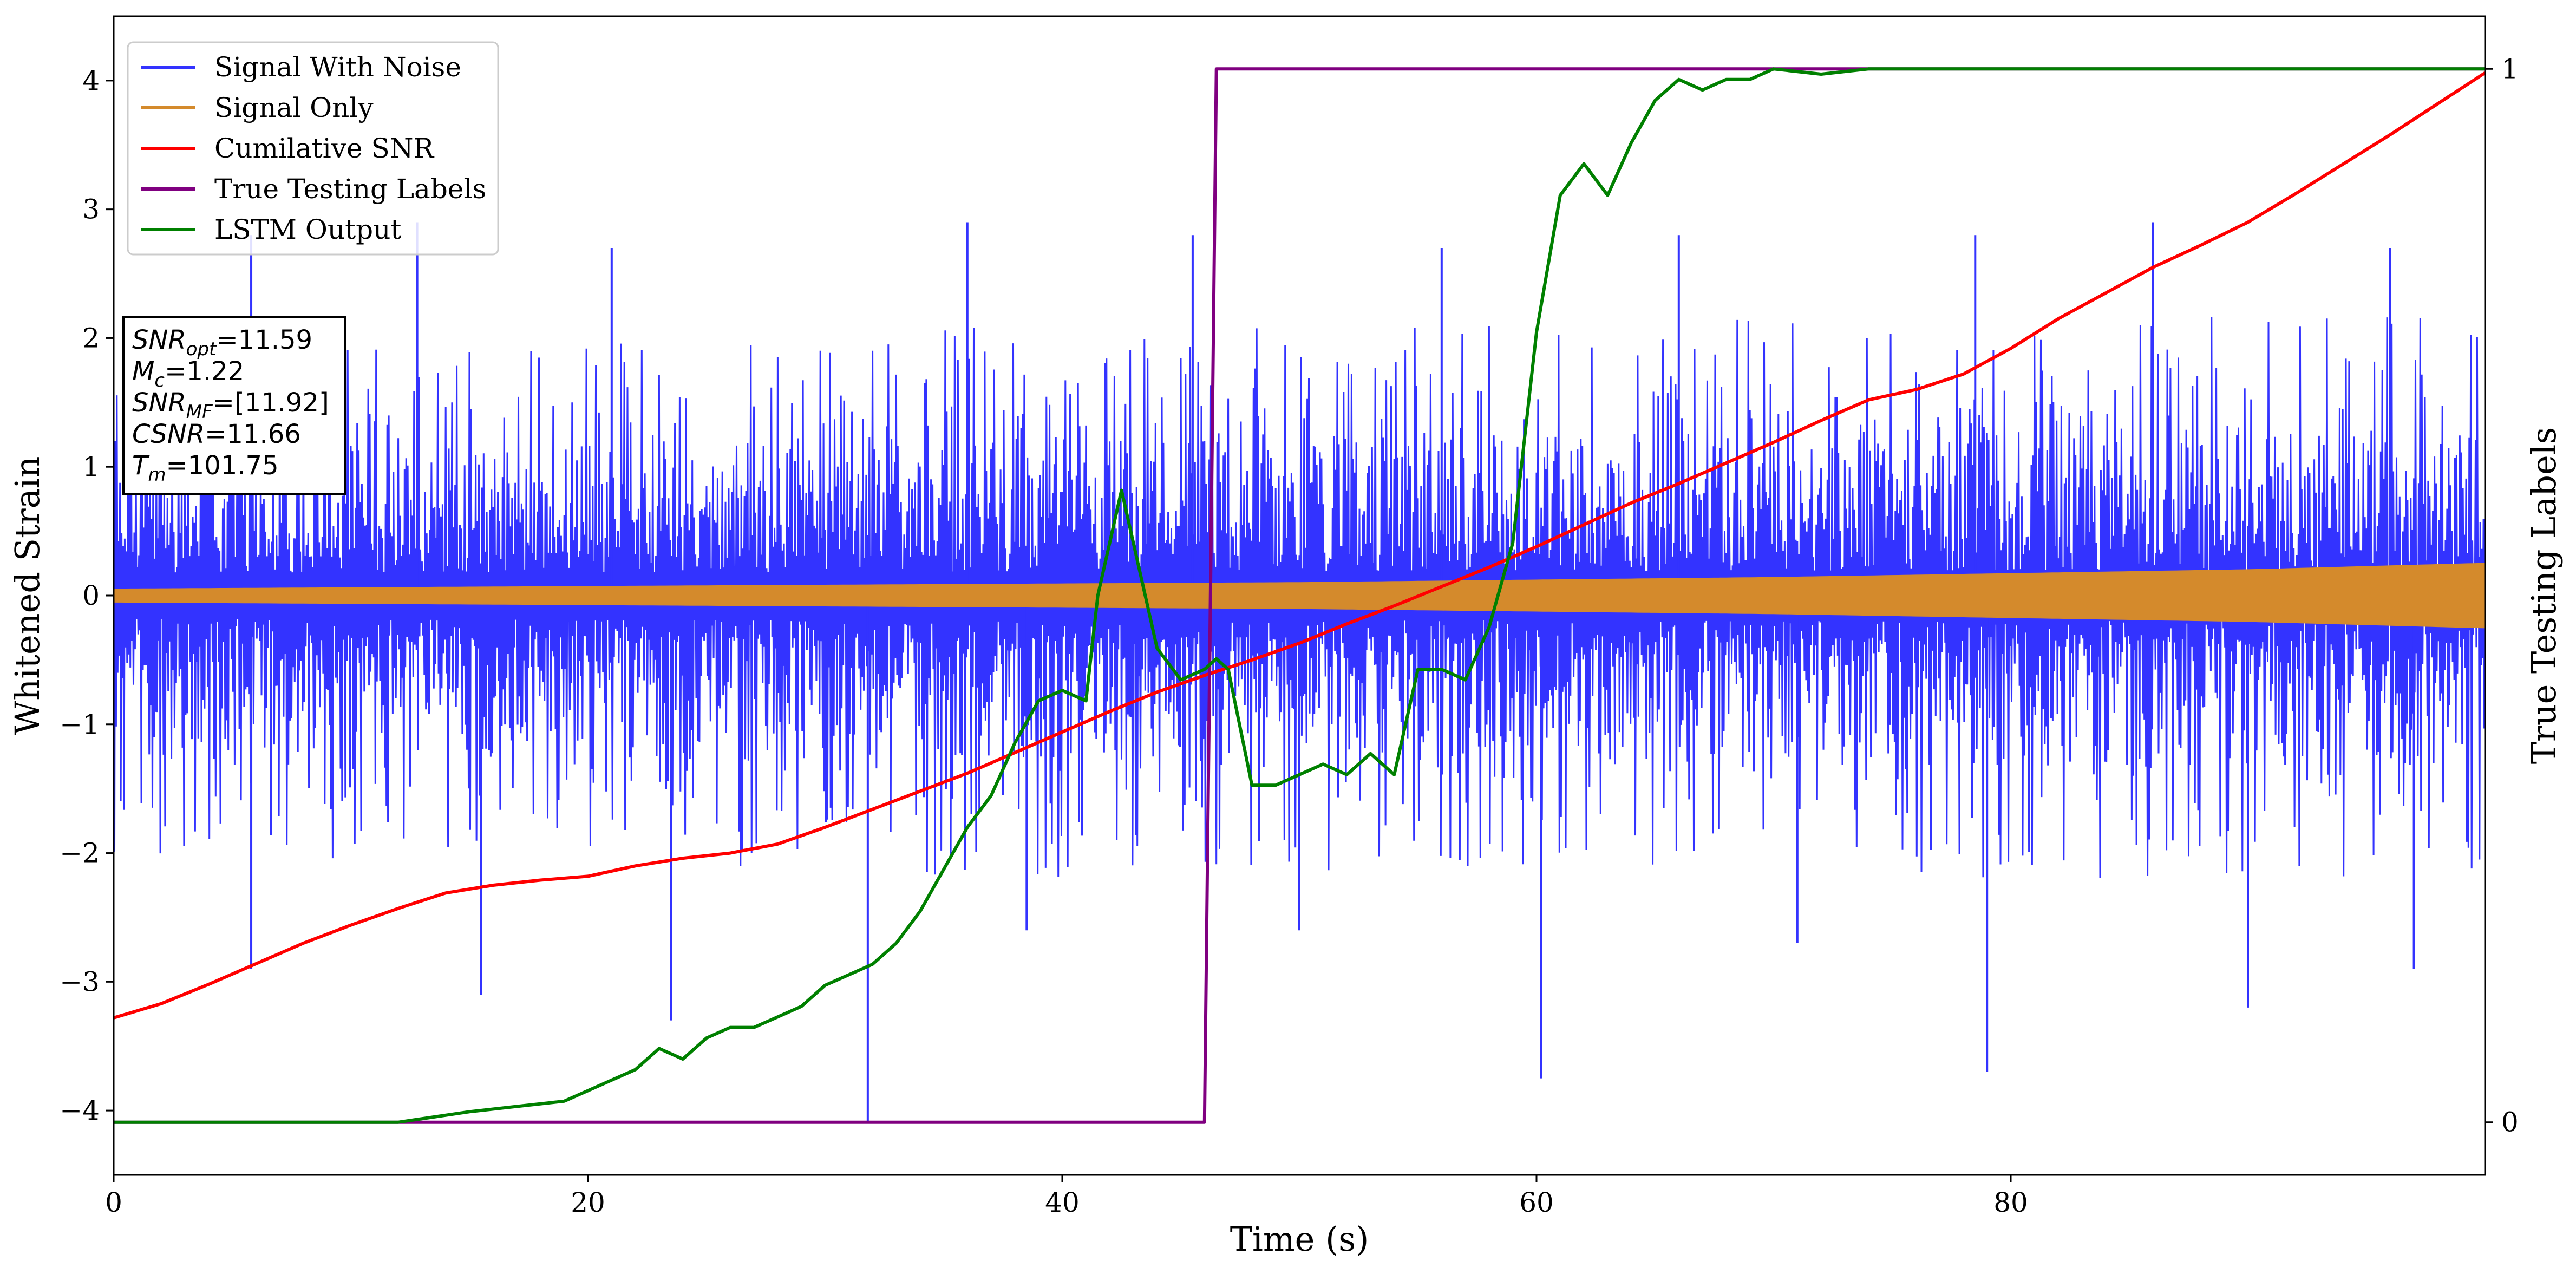 The image size is (2576, 1274). I want to click on x-tick-label: 40, so click(1062, 1202).